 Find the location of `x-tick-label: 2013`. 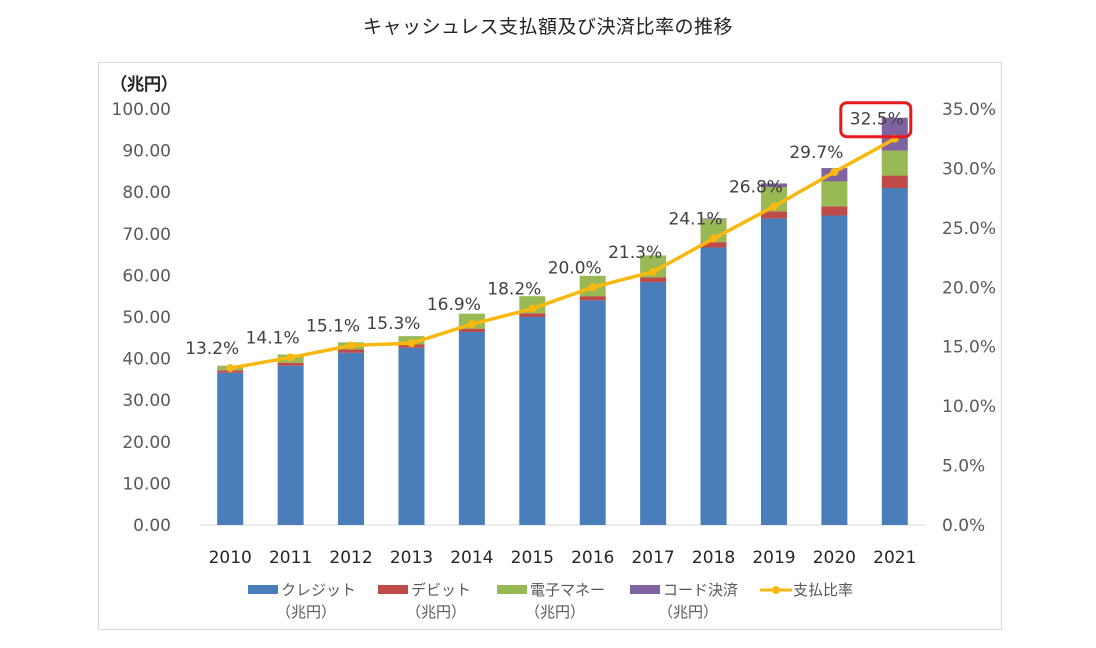

x-tick-label: 2013 is located at coordinates (411, 558).